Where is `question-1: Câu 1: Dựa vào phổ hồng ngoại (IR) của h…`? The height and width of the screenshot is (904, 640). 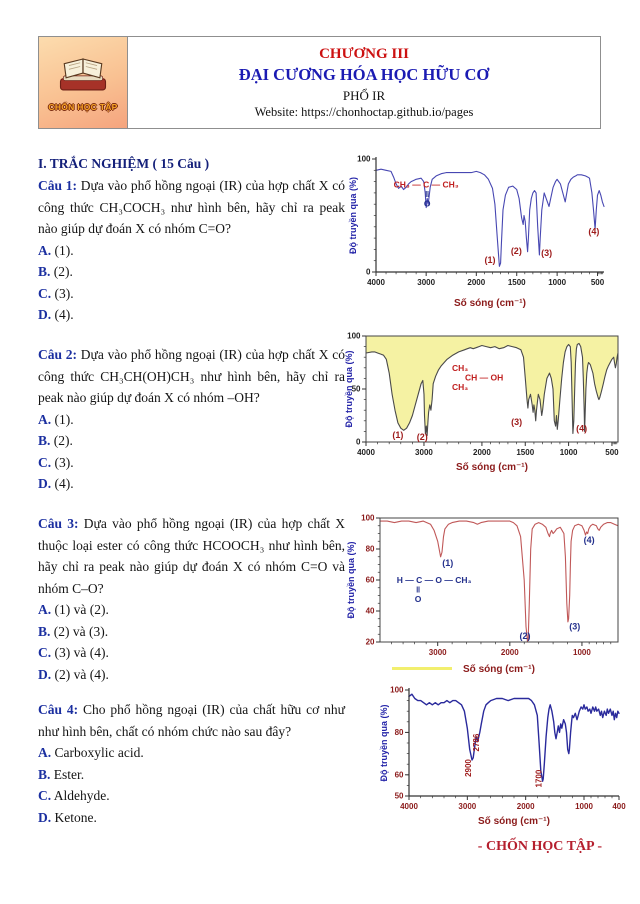
question-1: Câu 1: Dựa vào phổ hồng ngoại (IR) của h… is located at coordinates (191, 250).